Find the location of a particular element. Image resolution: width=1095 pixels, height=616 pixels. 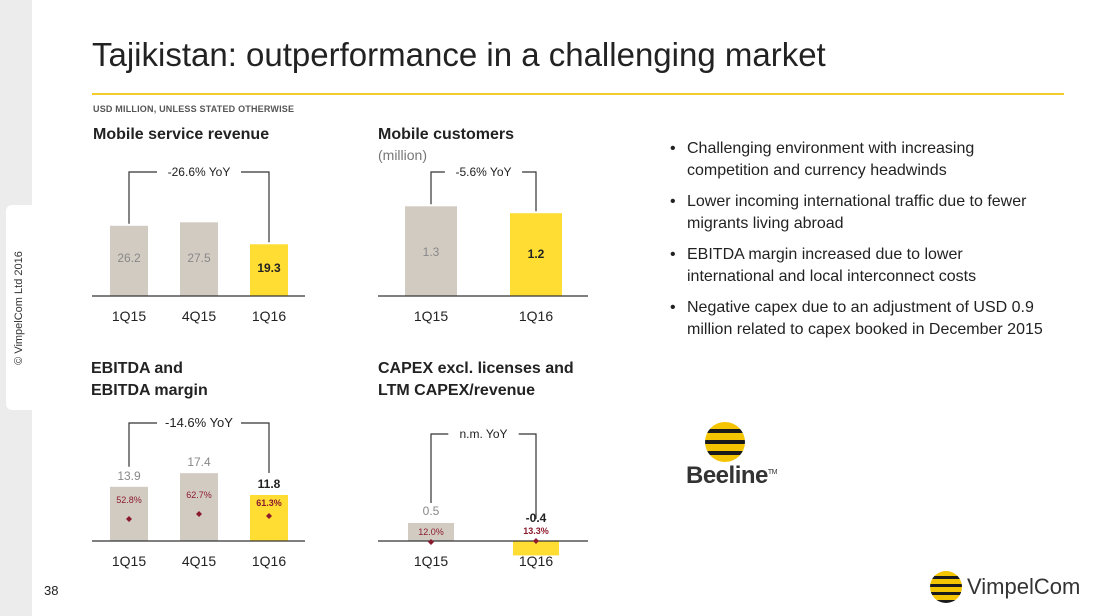

revenue-value-label: 26.2 is located at coordinates (129, 258).